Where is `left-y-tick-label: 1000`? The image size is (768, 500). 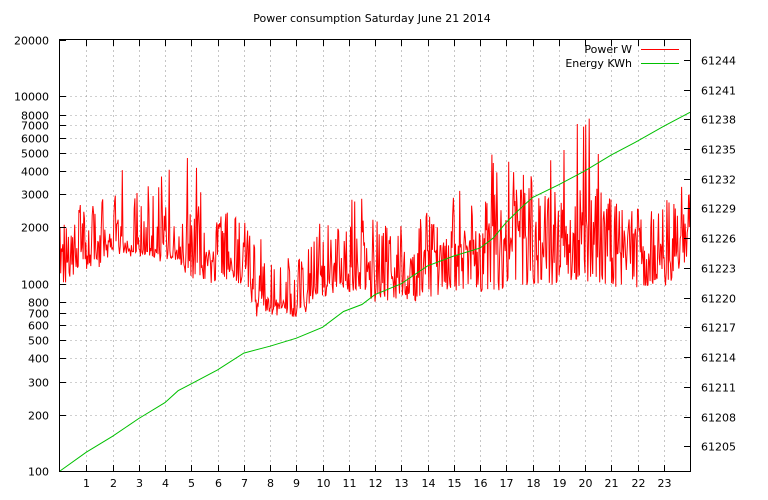
left-y-tick-label: 1000 is located at coordinates (35, 285).